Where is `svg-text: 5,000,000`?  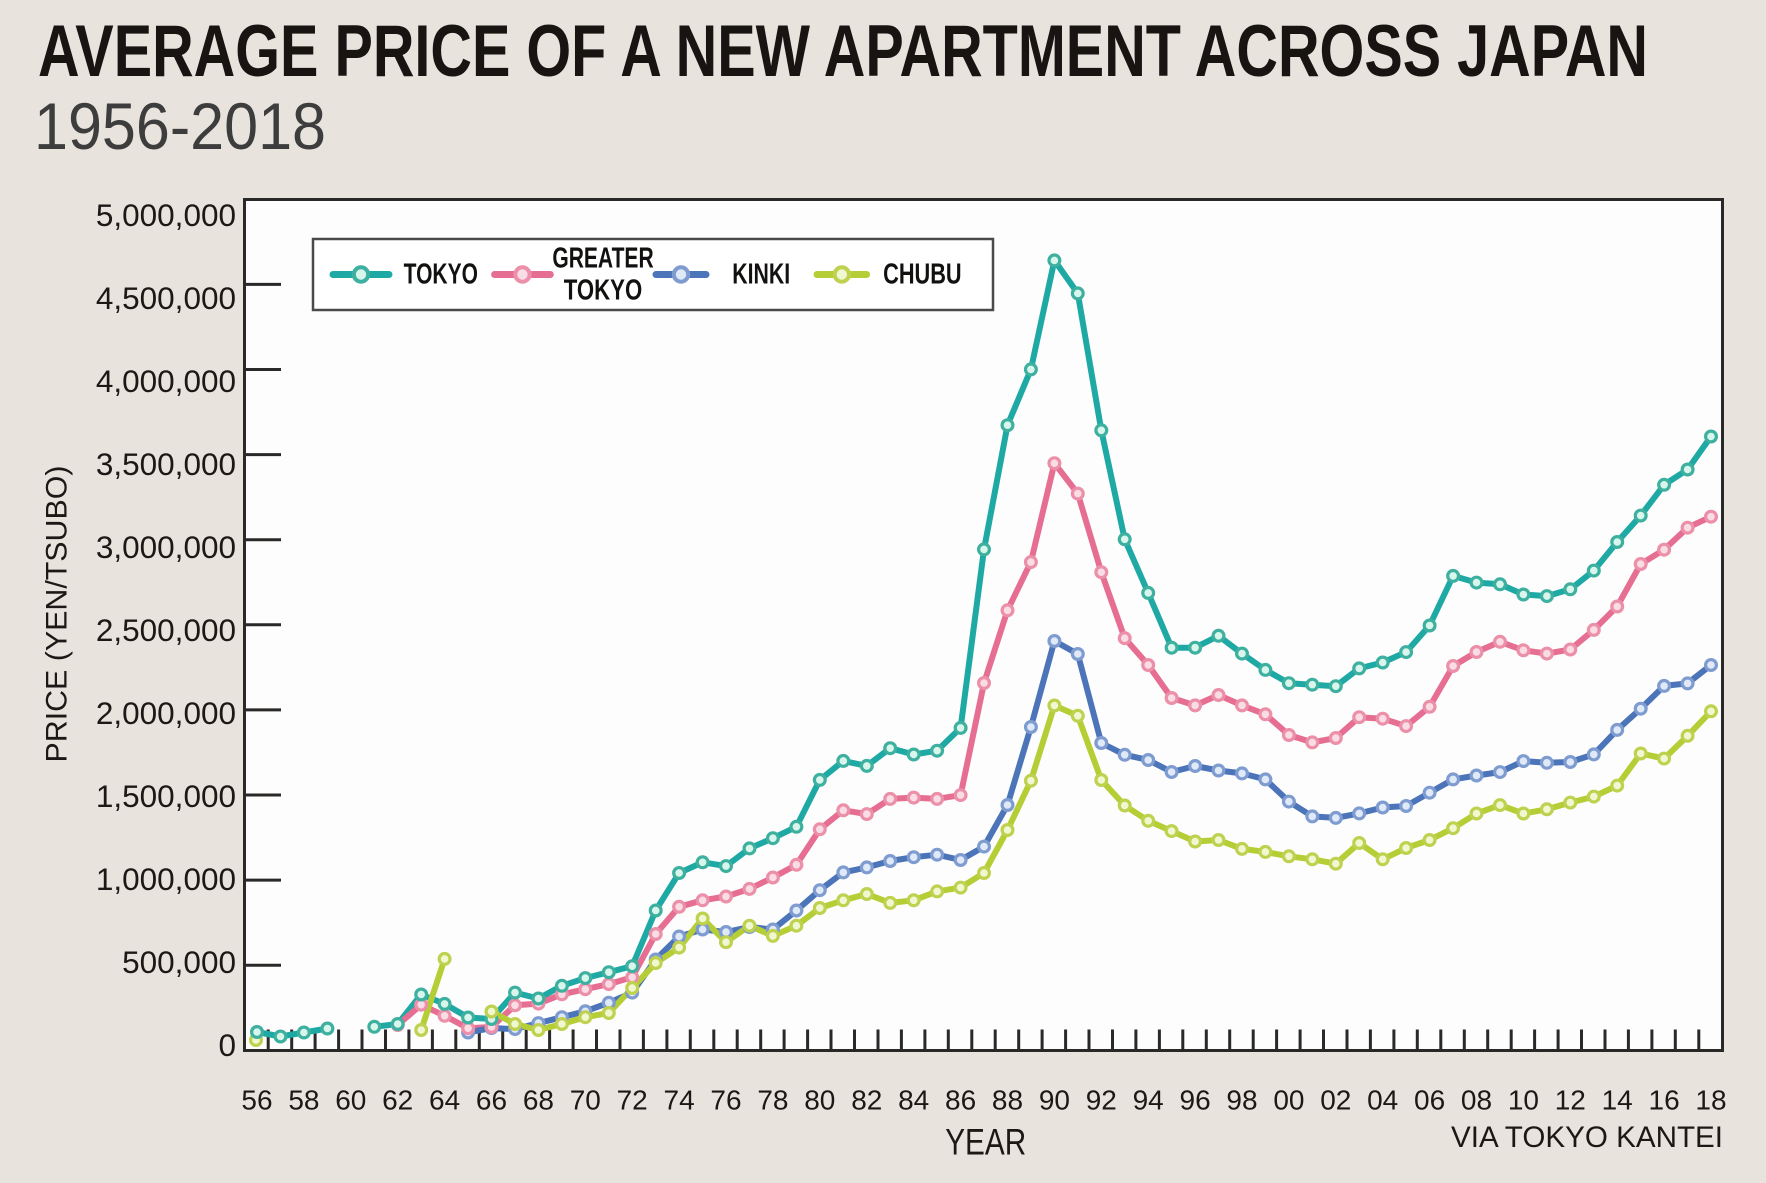
svg-text: 5,000,000 is located at coordinates (166, 215).